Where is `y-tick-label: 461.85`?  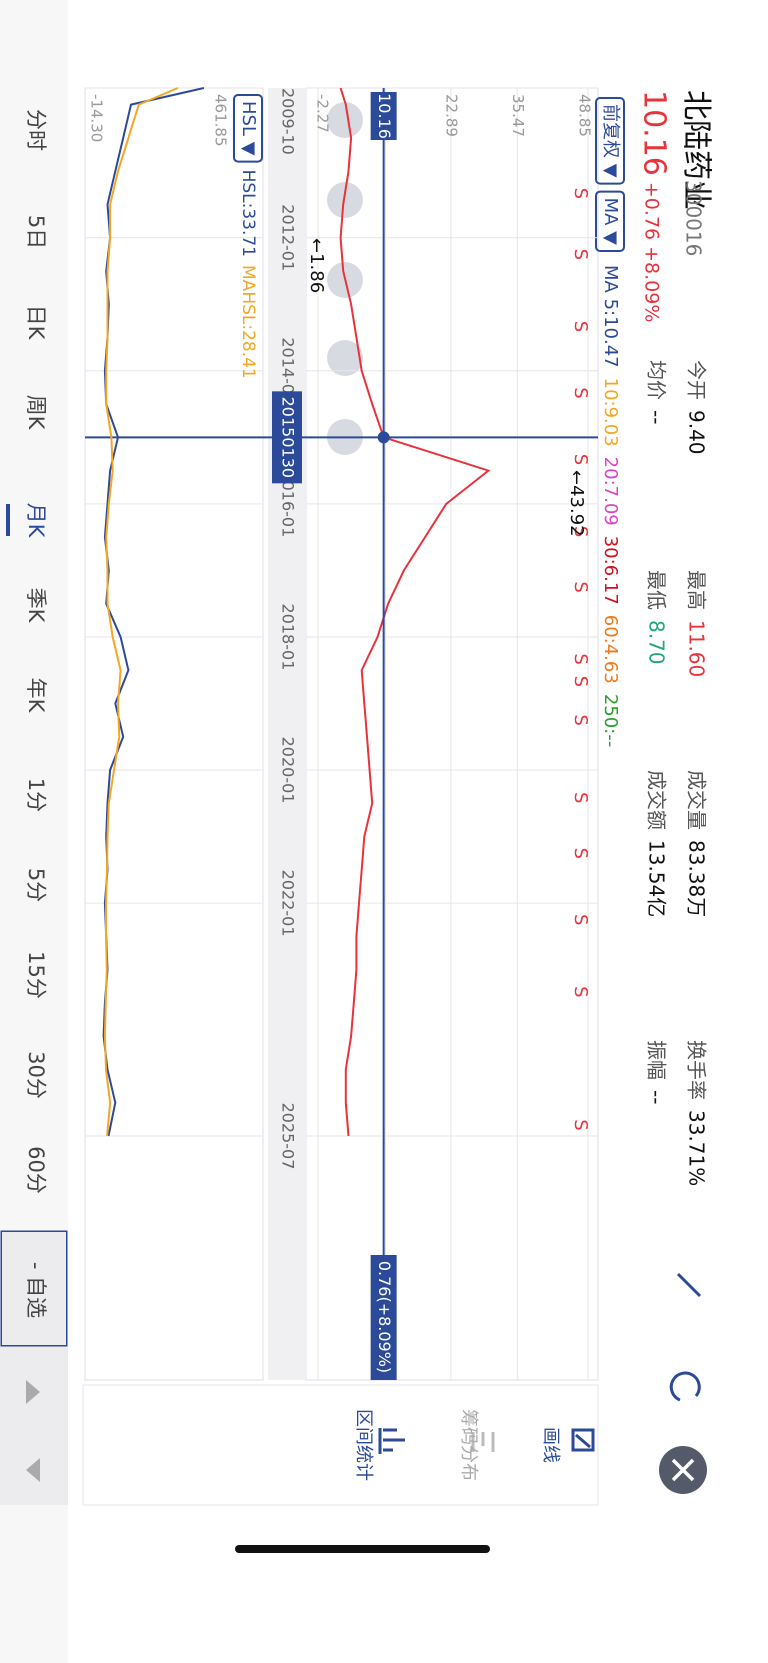 y-tick-label: 461.85 is located at coordinates (221, 120).